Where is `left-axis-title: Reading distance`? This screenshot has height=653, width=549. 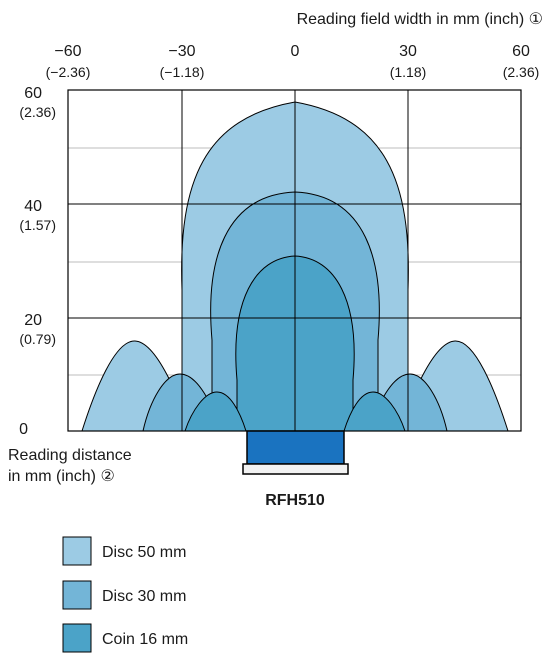
left-axis-title: Reading distance is located at coordinates (70, 455).